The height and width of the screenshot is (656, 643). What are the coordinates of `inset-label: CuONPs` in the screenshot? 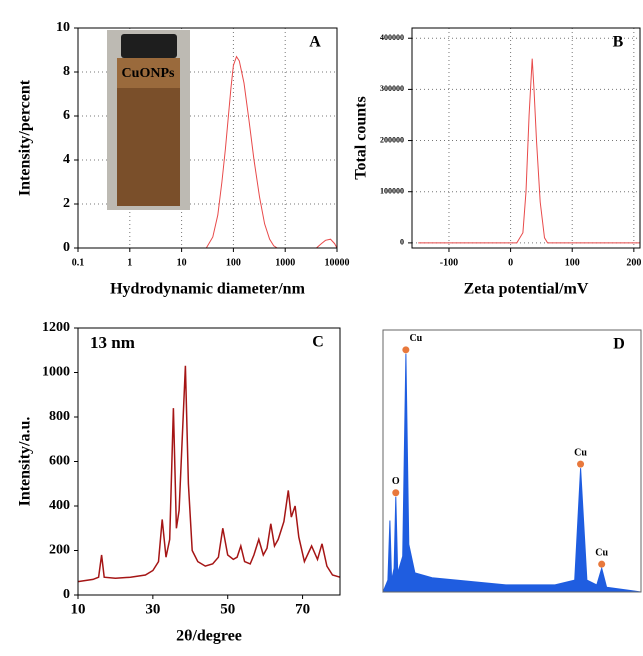 It's located at (148, 73).